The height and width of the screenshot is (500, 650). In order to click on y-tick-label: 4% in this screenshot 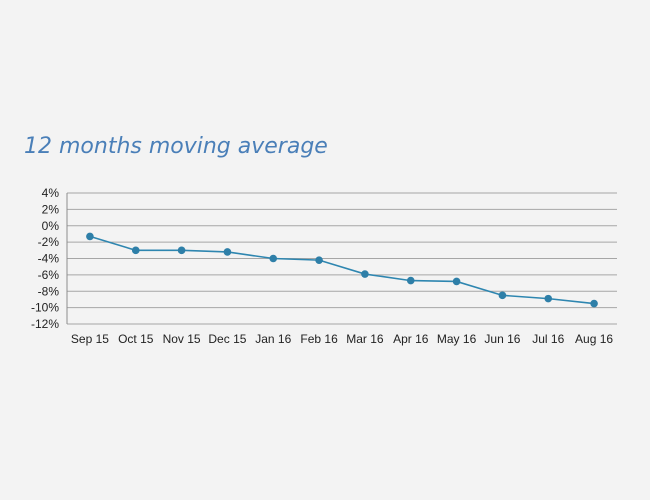, I will do `click(51, 193)`.